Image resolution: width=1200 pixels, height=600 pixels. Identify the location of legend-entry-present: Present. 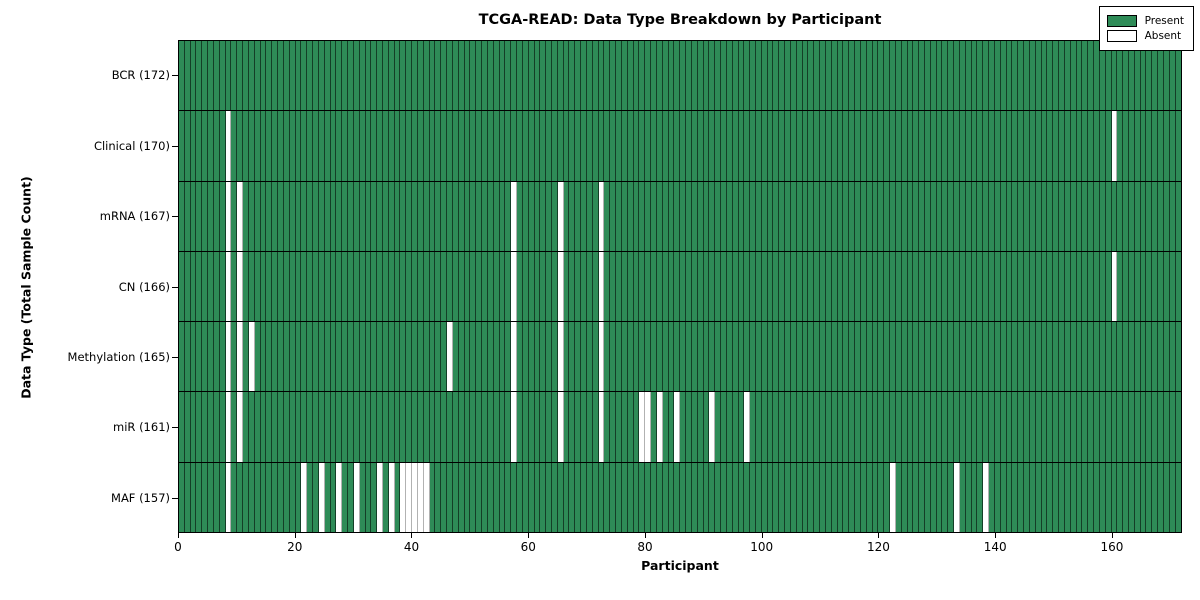
(1145, 21).